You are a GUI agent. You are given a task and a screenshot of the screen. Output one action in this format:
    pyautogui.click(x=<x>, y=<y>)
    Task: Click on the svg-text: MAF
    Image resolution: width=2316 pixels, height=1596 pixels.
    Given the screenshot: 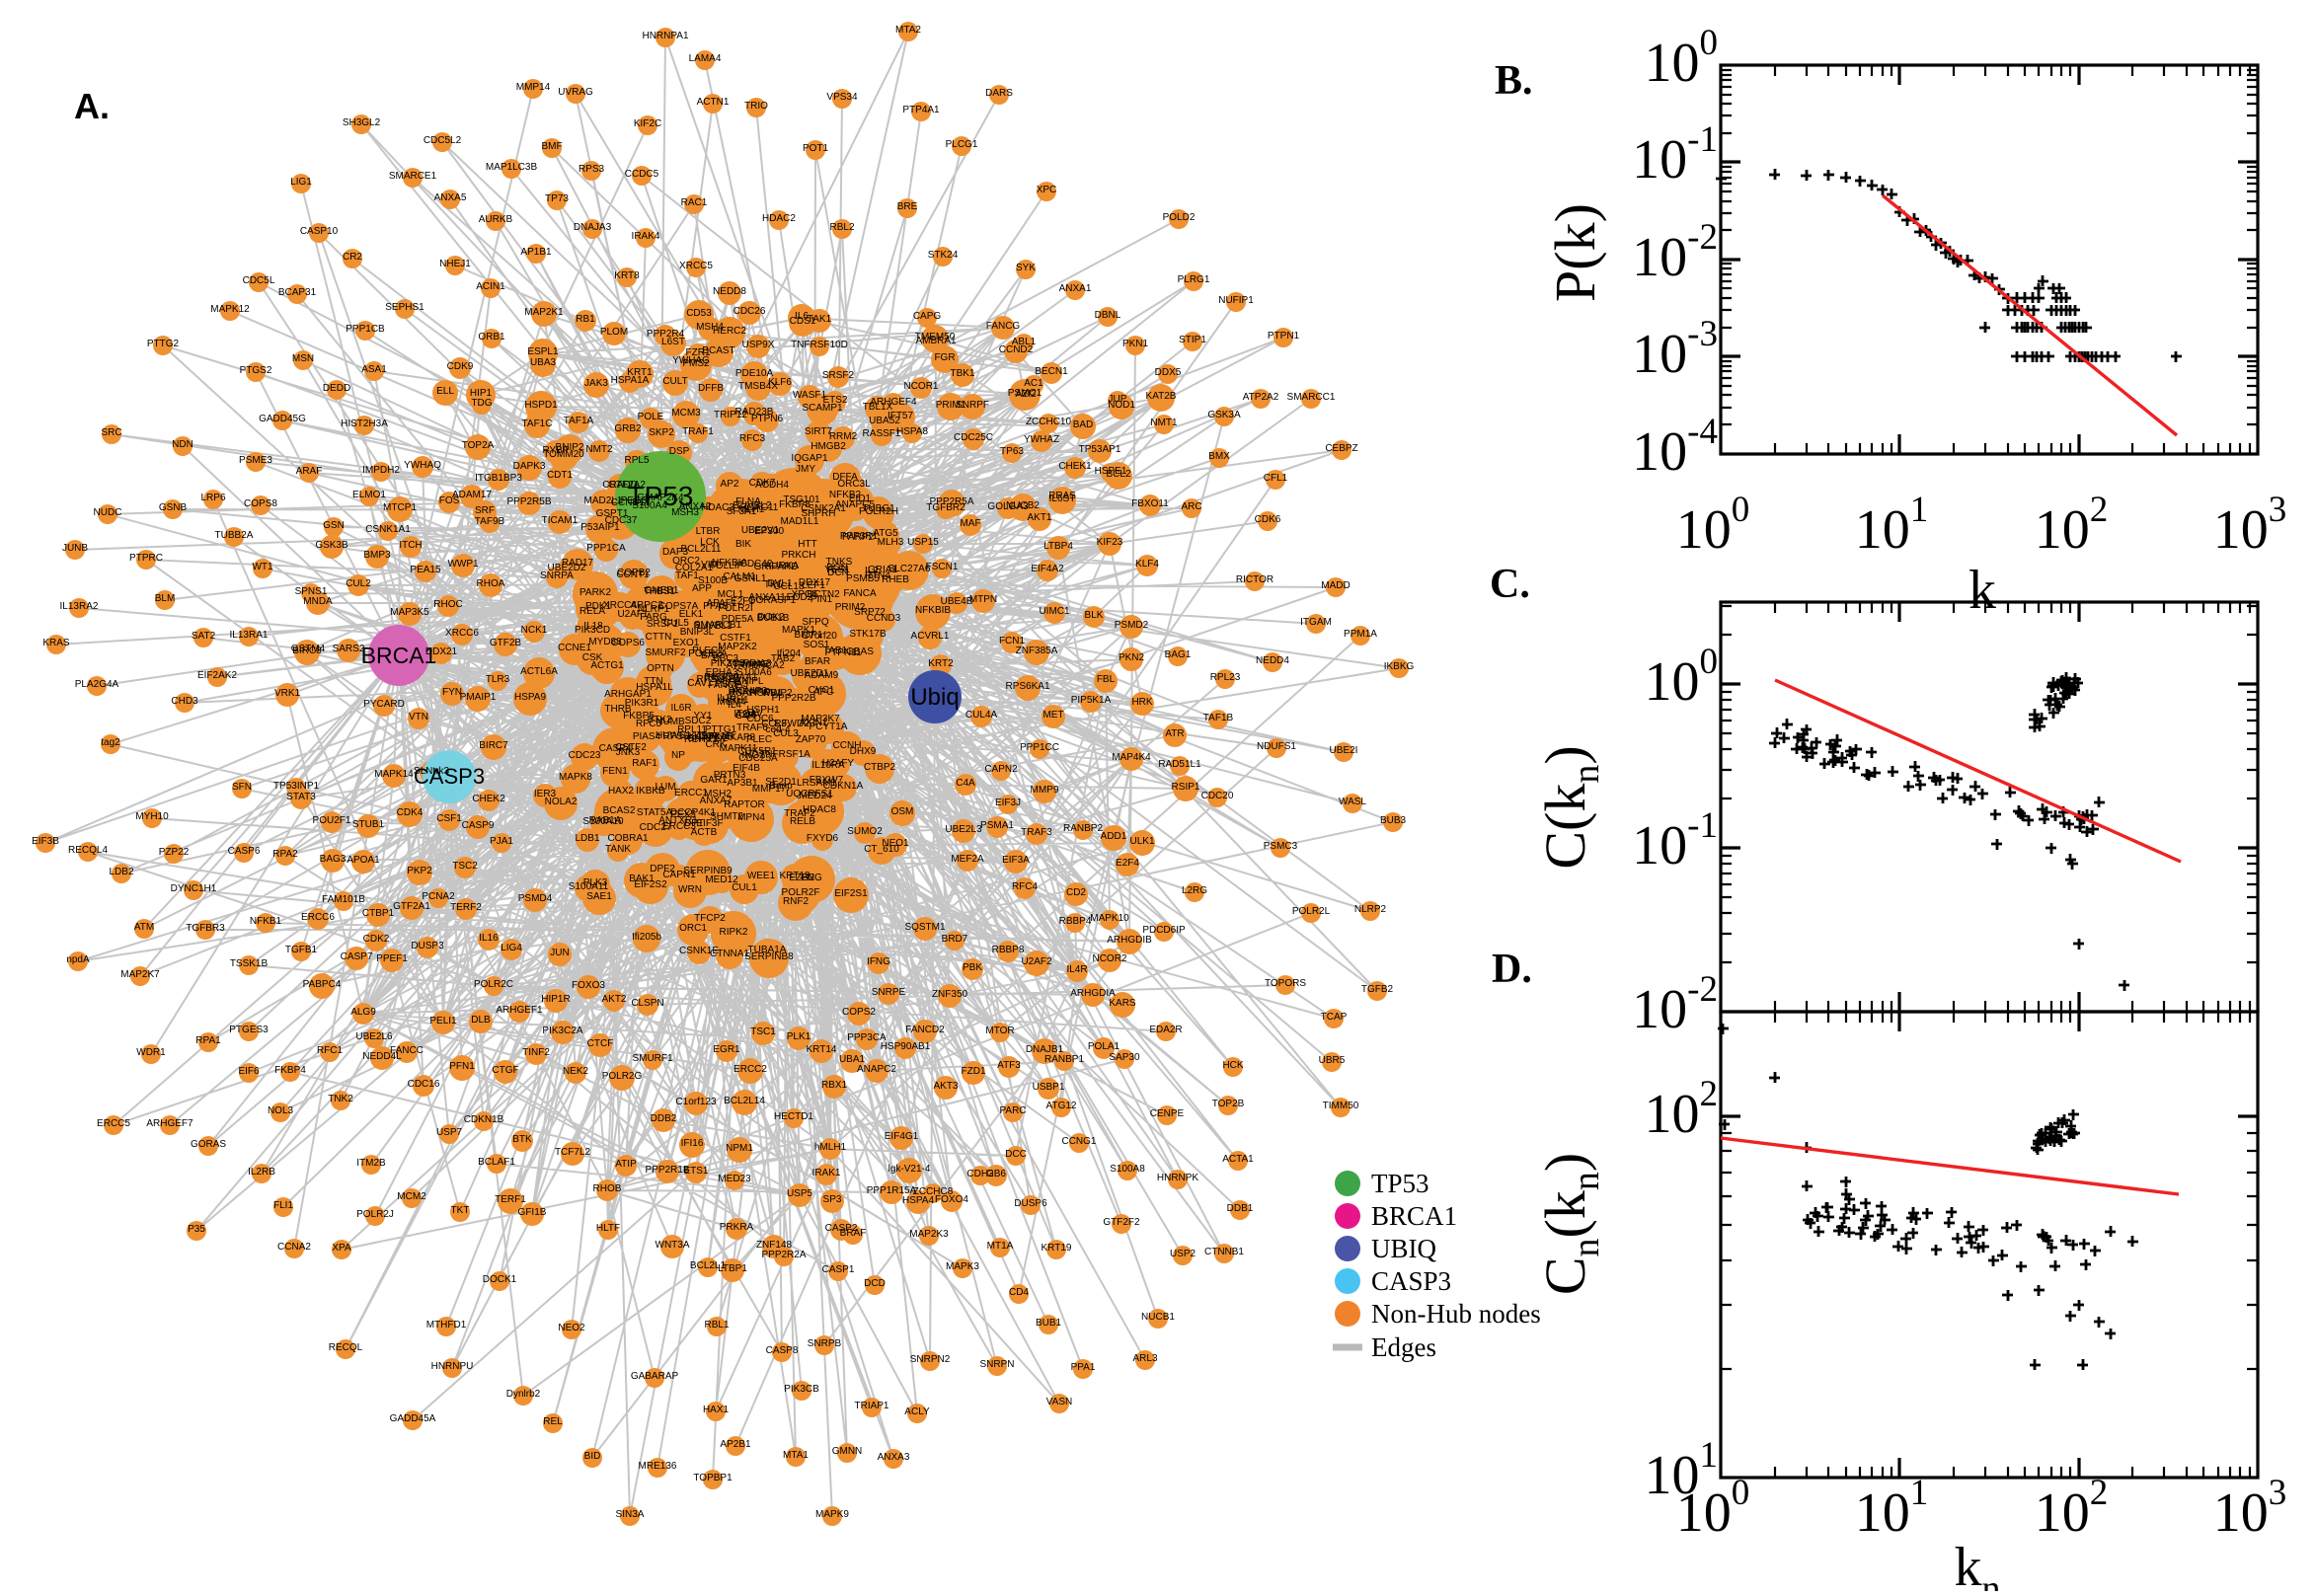 What is the action you would take?
    pyautogui.click(x=970, y=523)
    